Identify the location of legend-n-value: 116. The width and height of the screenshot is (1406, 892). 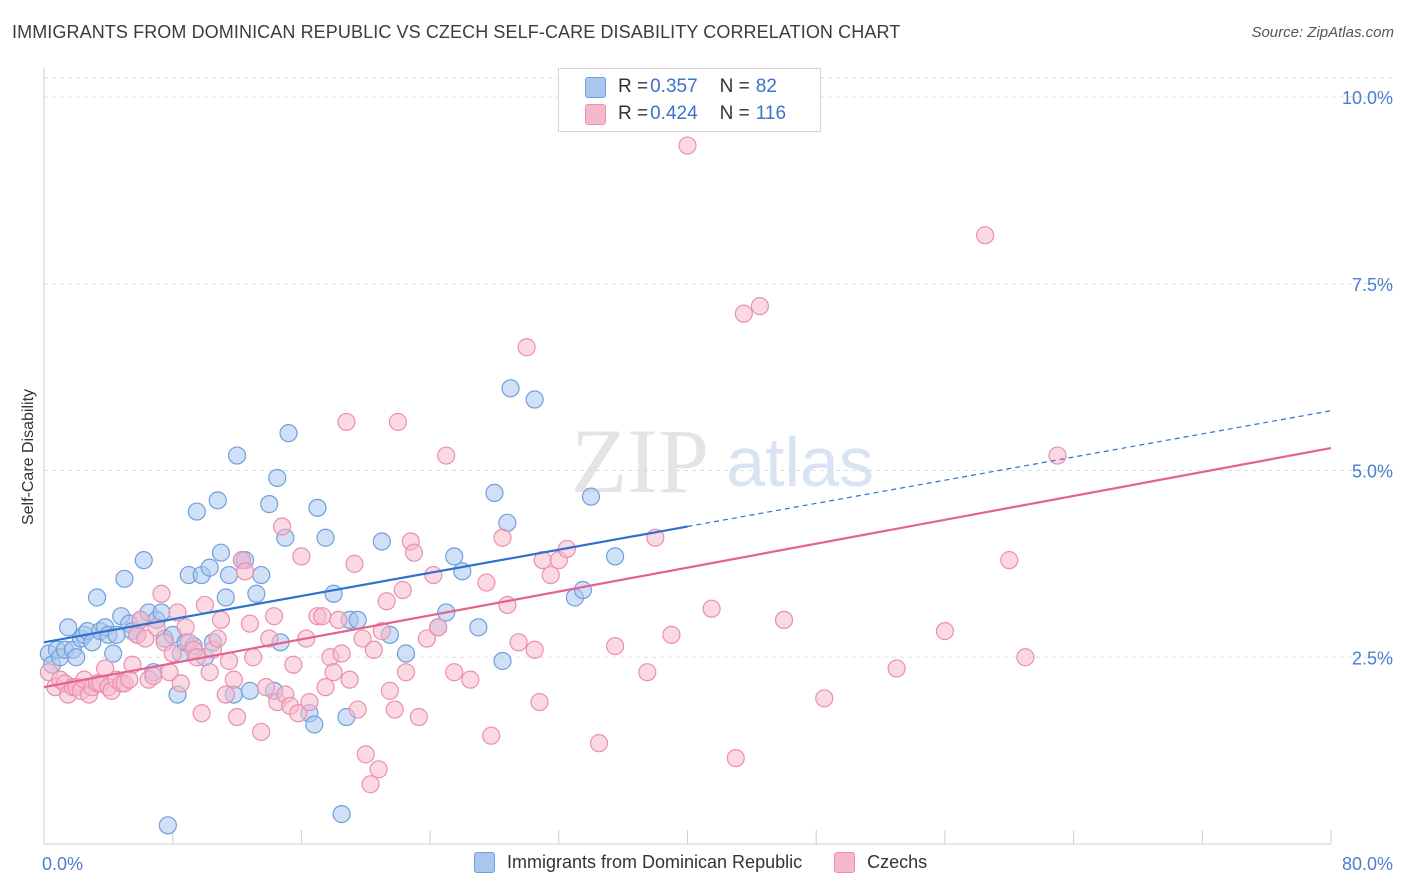
(771, 113).